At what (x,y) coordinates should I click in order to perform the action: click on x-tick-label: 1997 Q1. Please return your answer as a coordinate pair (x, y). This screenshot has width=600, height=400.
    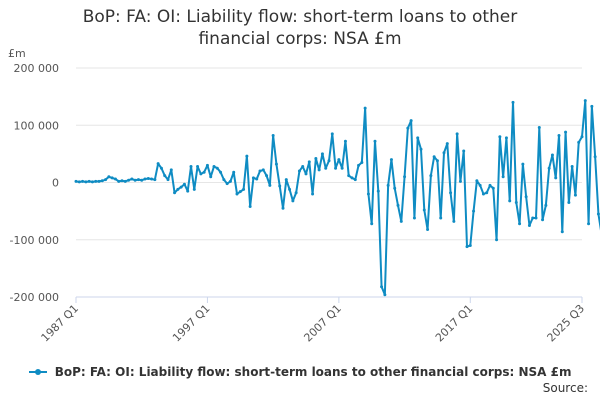
    Looking at the image, I should click on (191, 323).